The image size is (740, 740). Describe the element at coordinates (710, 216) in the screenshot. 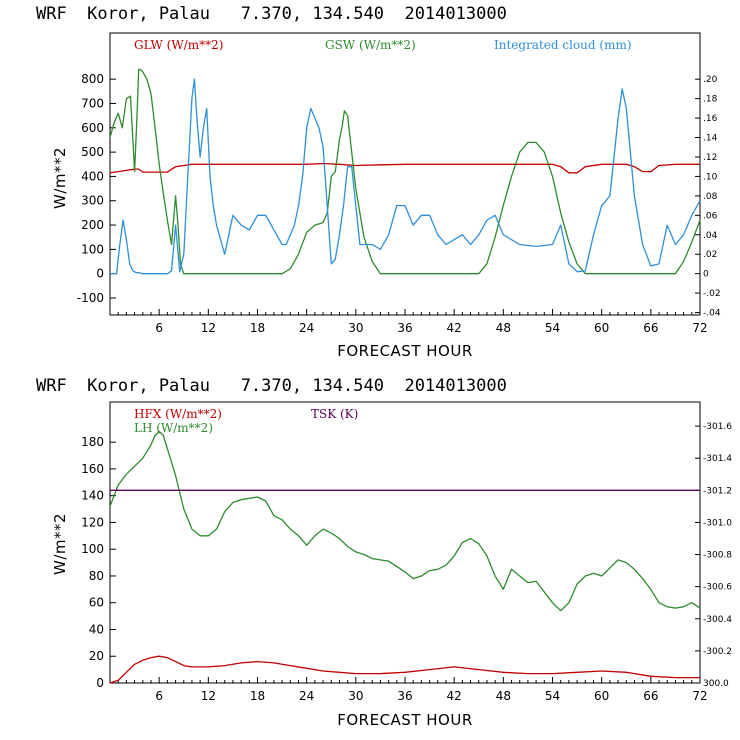

I see `y2-tick-label: .06` at that location.